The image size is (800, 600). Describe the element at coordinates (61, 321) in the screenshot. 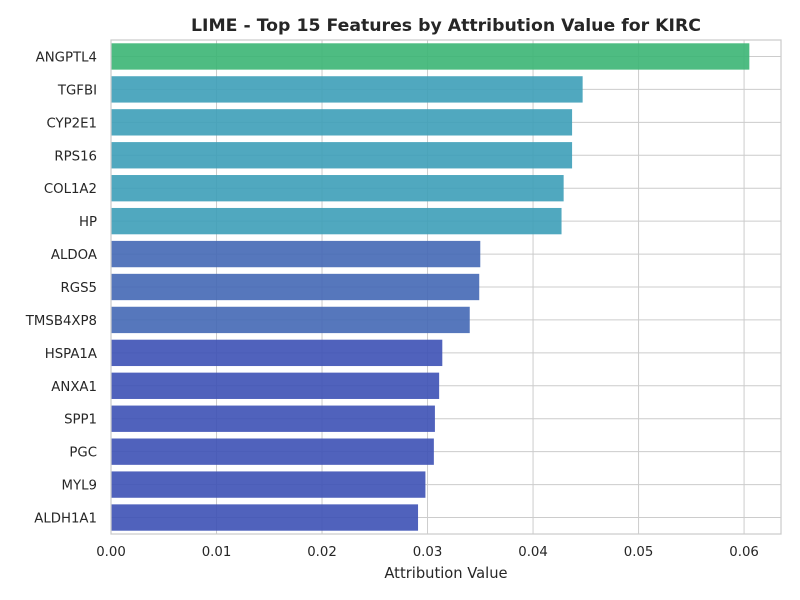

I see `y-tick-label: TMSB4XP8` at that location.